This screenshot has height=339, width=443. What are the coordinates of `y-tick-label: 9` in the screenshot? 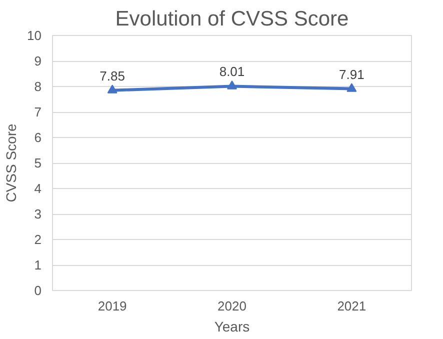 It's located at (38, 61).